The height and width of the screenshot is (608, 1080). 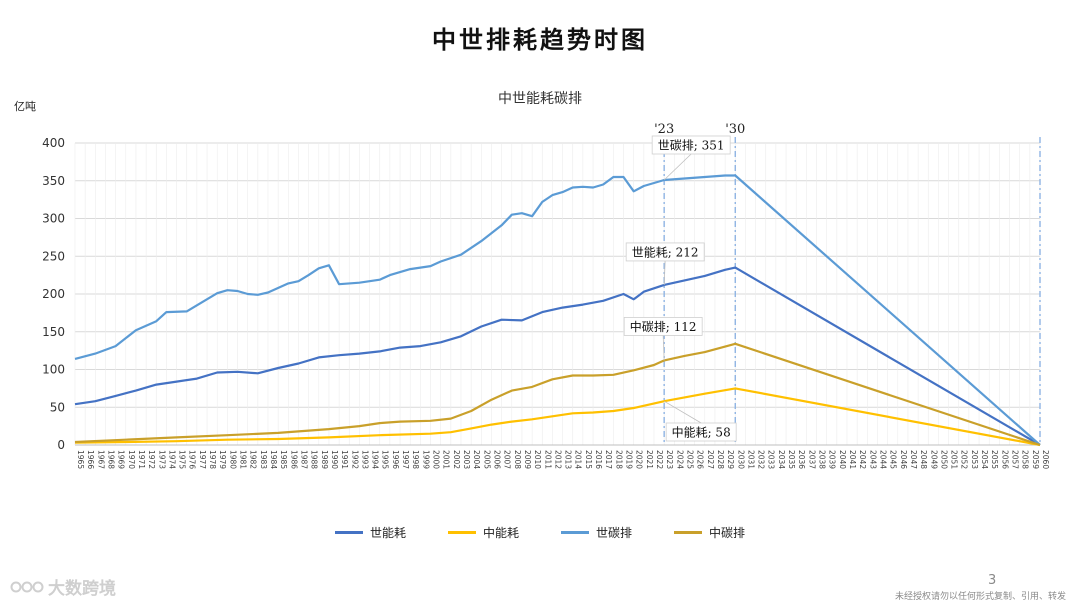 I want to click on x-tick-label: 2003, so click(x=466, y=459).